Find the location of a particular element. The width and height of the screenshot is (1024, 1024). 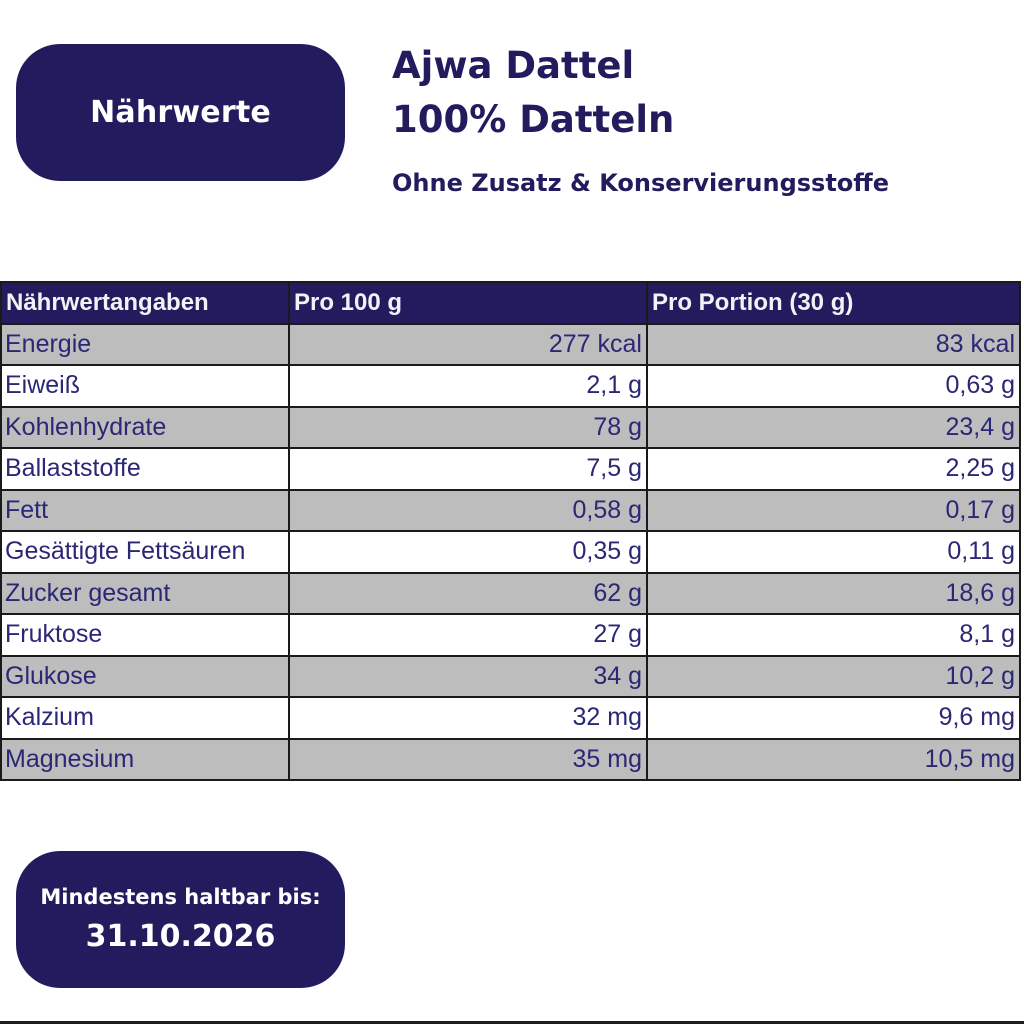

value-per-portion: 10,2 g is located at coordinates (833, 676).